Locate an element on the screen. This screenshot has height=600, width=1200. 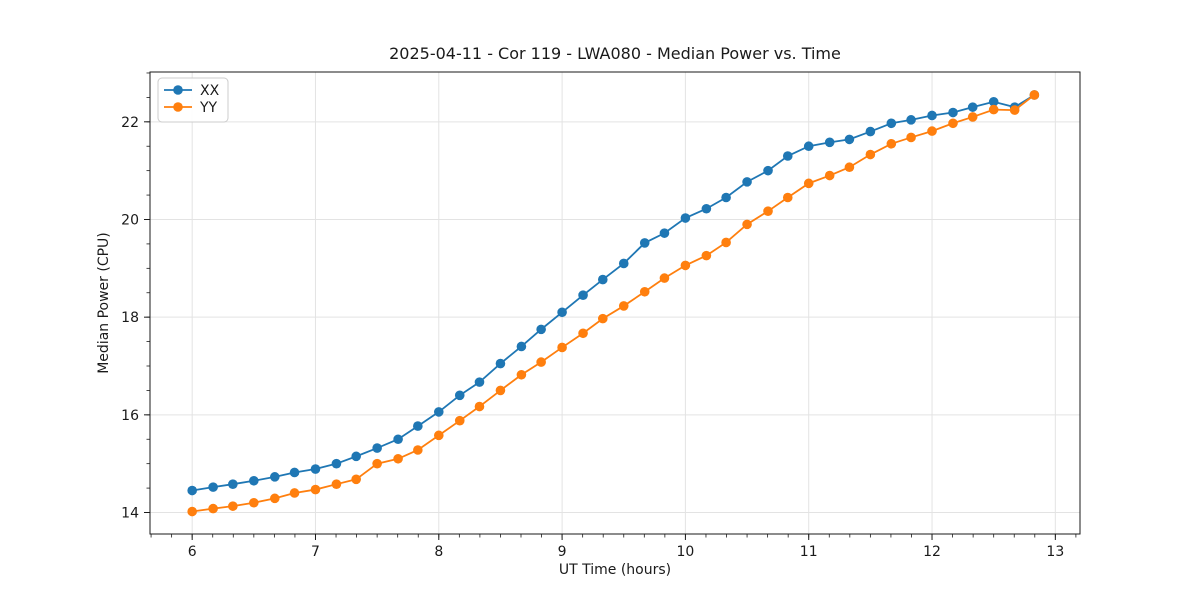
legend-marker-YY is located at coordinates (178, 107).